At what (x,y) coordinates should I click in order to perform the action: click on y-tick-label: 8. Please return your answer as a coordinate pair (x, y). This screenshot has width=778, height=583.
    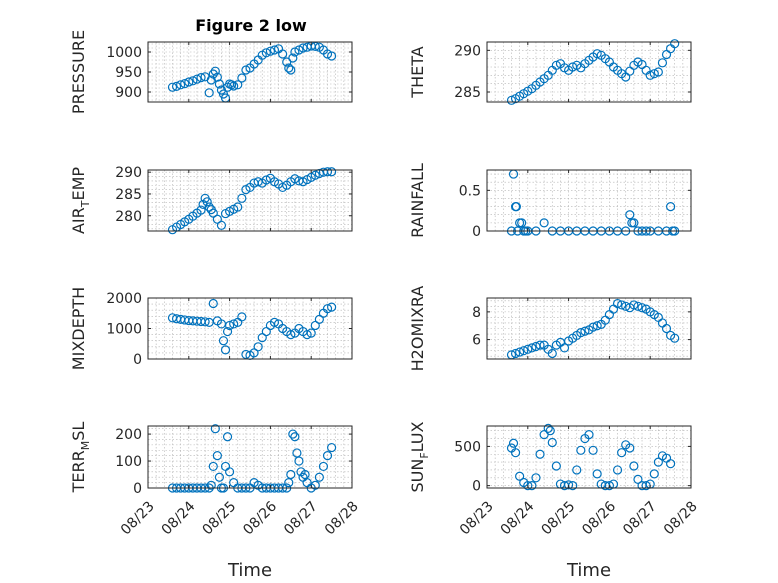
    Looking at the image, I should click on (476, 313).